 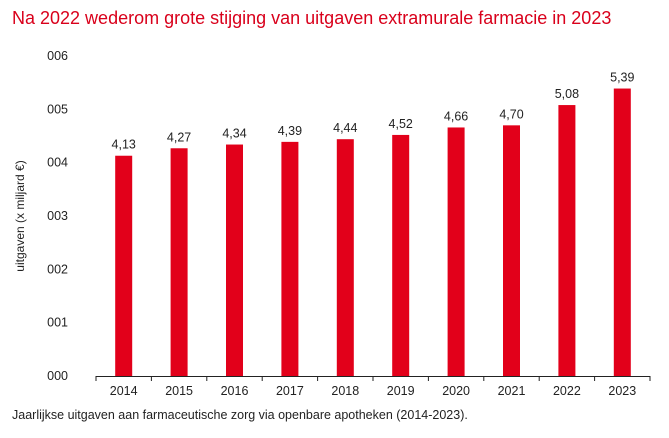 What do you see at coordinates (567, 241) in the screenshot?
I see `bar-2022` at bounding box center [567, 241].